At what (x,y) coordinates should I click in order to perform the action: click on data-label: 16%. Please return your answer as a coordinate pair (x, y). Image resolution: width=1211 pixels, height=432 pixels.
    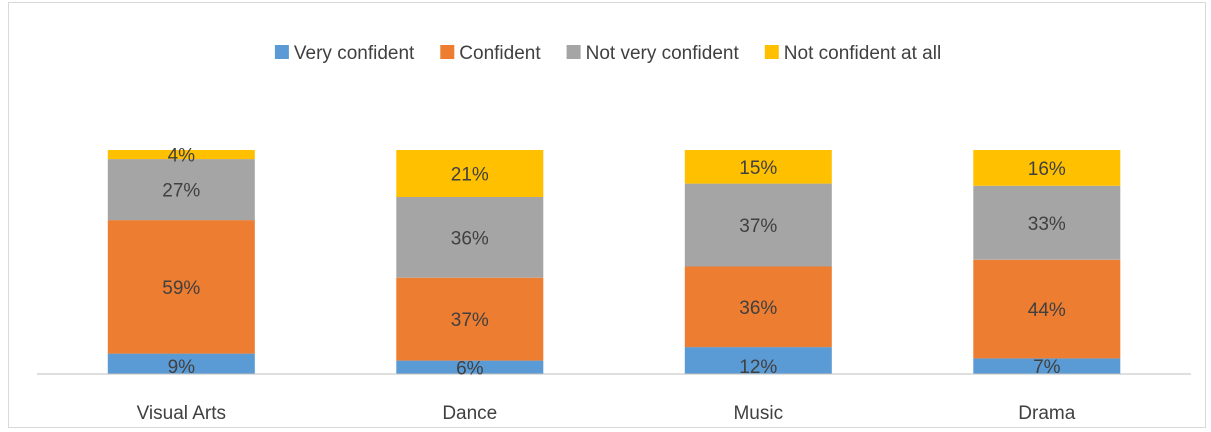
    Looking at the image, I should click on (1047, 169).